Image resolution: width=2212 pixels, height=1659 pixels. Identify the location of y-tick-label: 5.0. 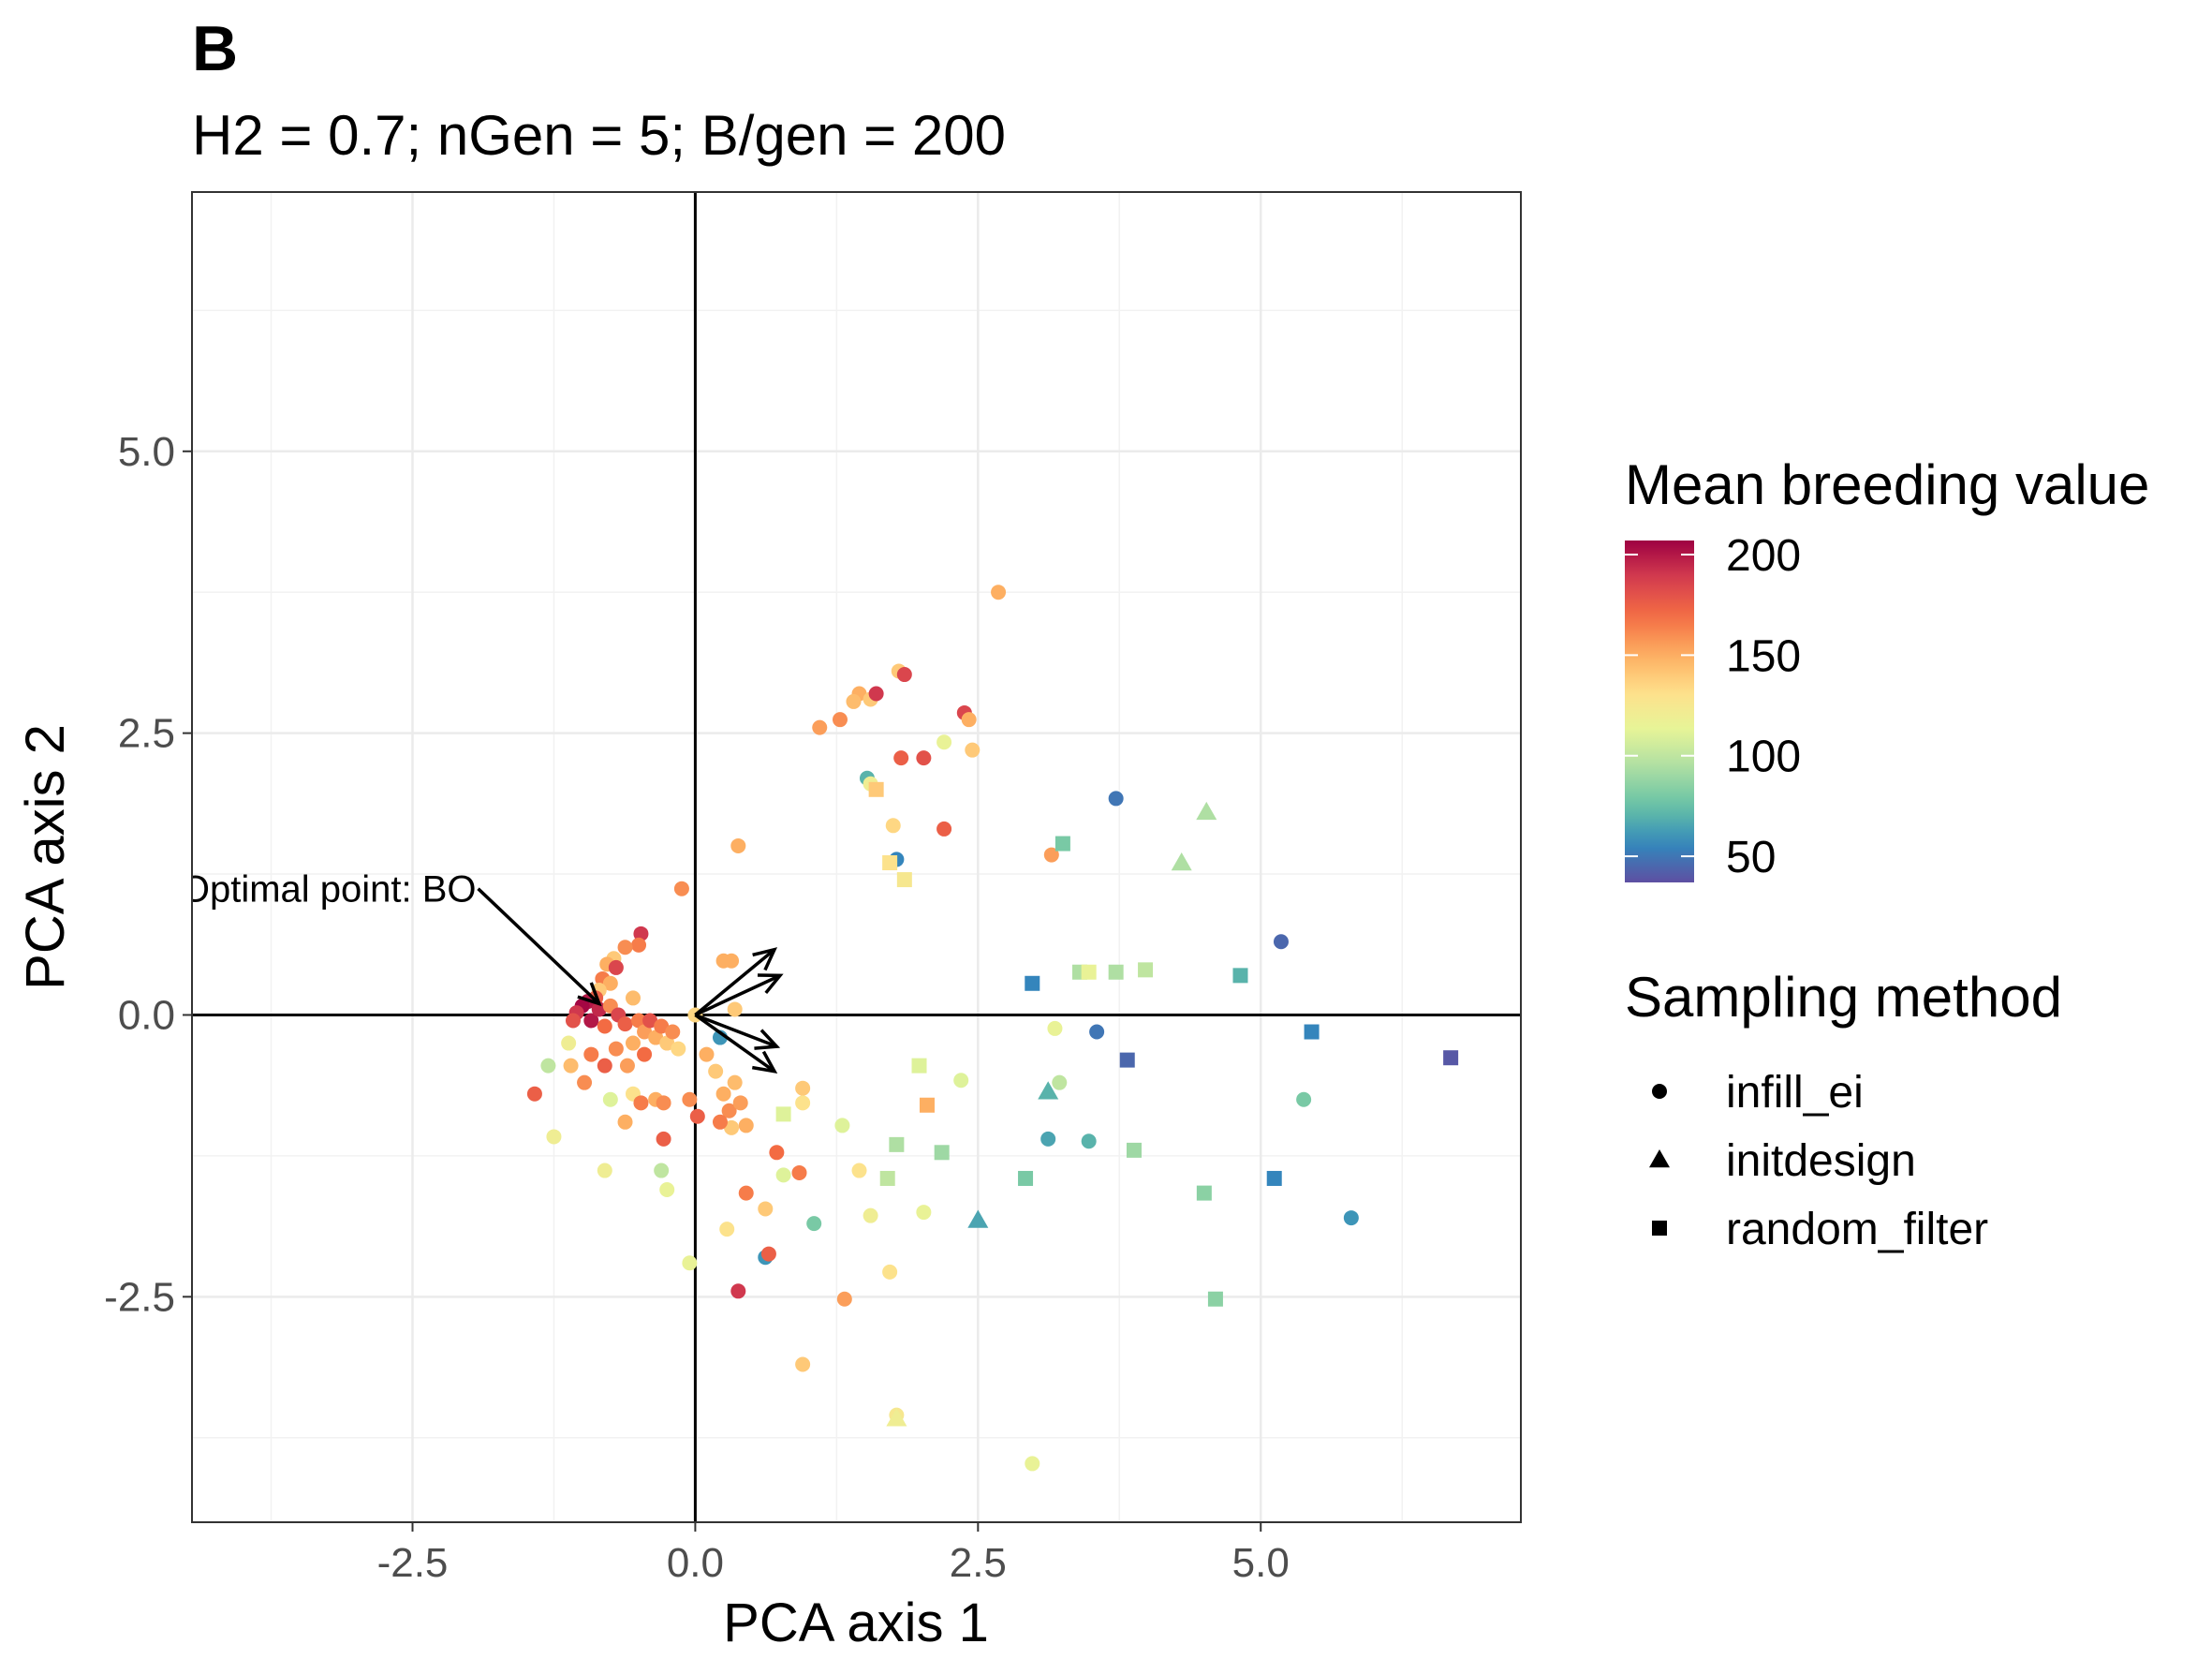
(146, 452).